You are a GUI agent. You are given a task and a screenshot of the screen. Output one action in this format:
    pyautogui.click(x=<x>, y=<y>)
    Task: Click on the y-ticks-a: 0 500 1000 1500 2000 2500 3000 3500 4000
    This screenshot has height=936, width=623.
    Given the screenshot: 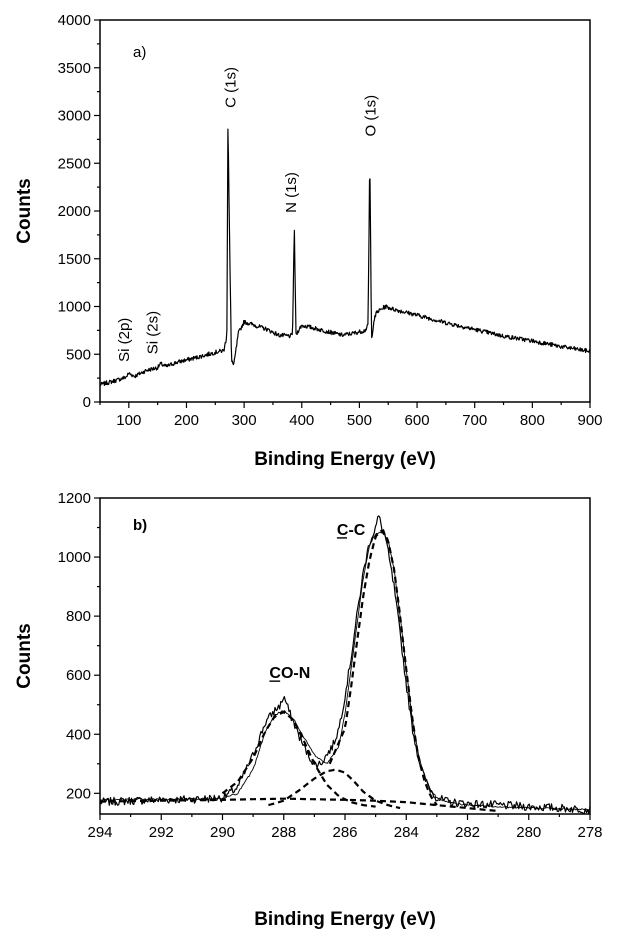 What is the action you would take?
    pyautogui.click(x=79, y=211)
    